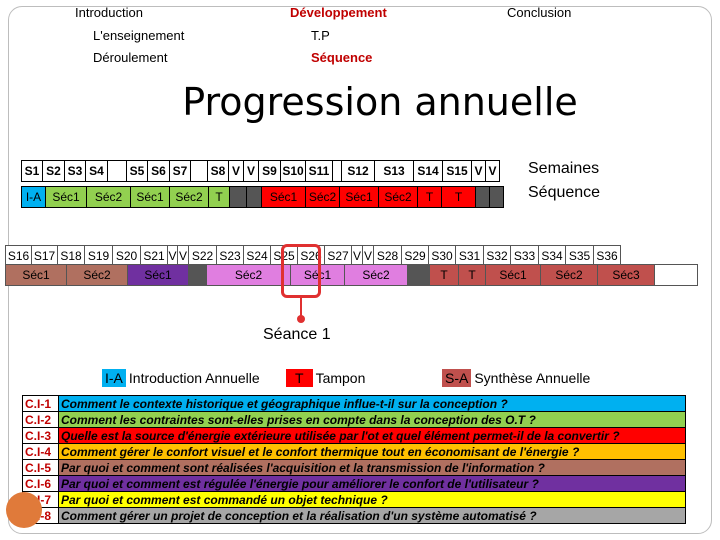 This screenshot has width=720, height=540. I want to click on top-week-cell: S15, so click(457, 171).